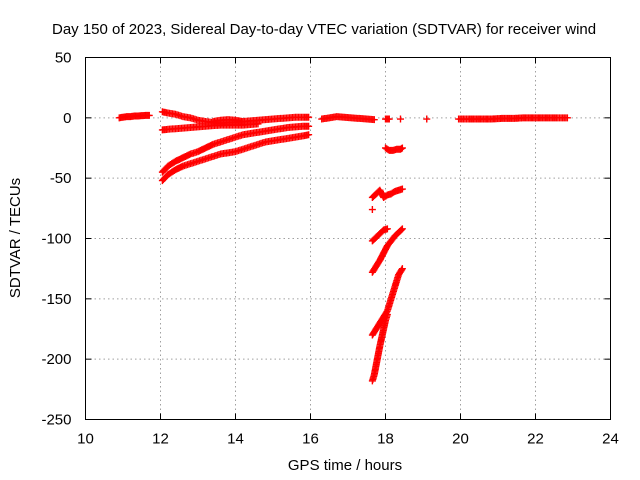  I want to click on x-tick-label: 12, so click(160, 439).